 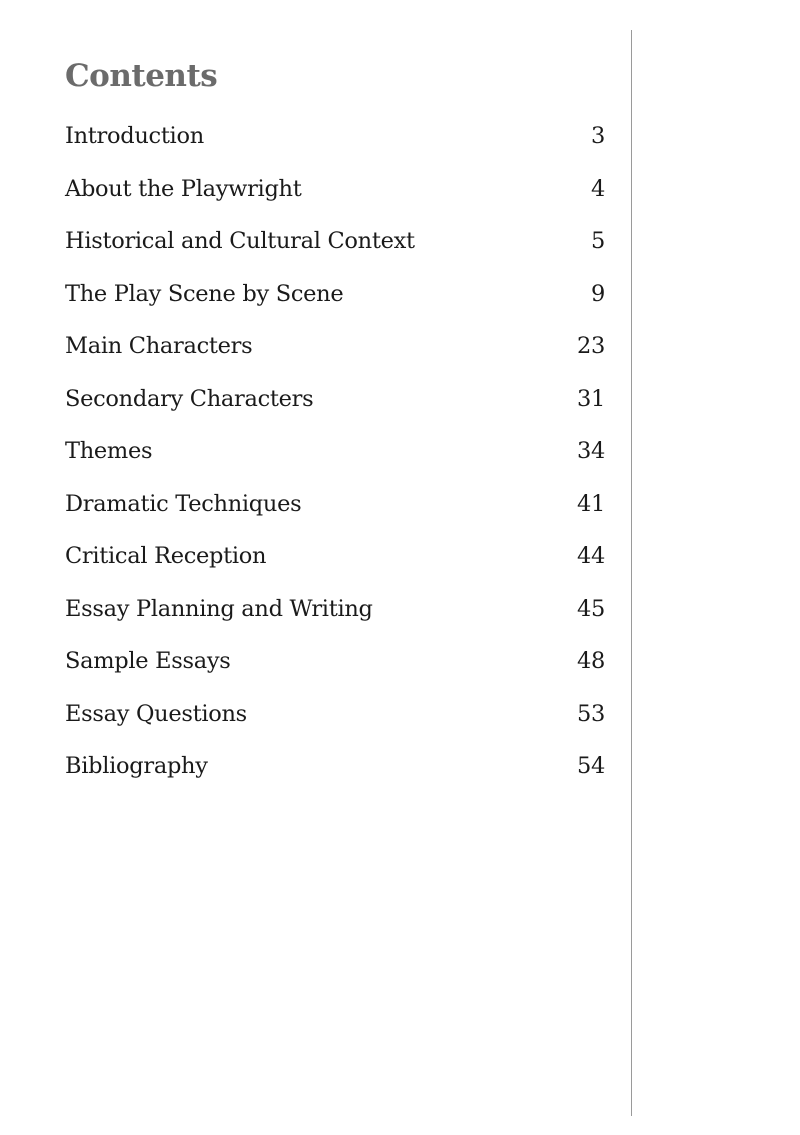 What do you see at coordinates (335, 142) in the screenshot?
I see `toc-entry: Introduction 3` at bounding box center [335, 142].